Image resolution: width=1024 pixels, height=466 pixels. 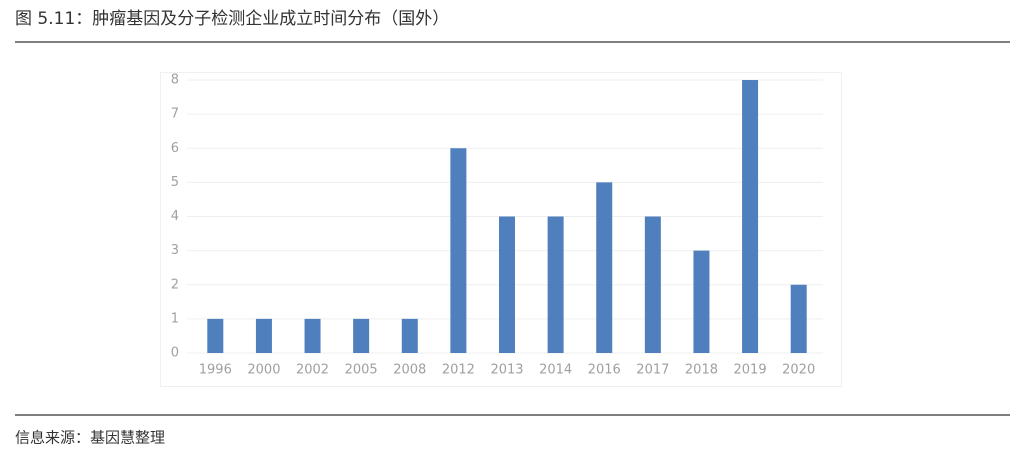 I want to click on x-tick-label: 2008, so click(x=409, y=370).